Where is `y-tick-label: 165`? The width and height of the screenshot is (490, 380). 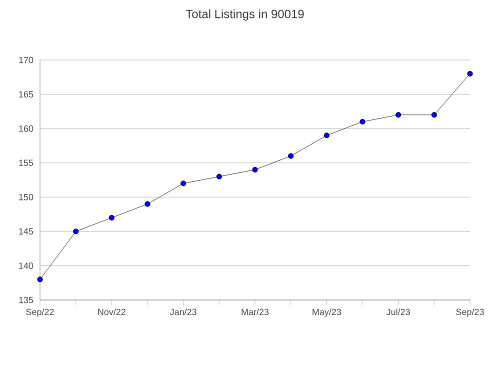
y-tick-label: 165 is located at coordinates (26, 94).